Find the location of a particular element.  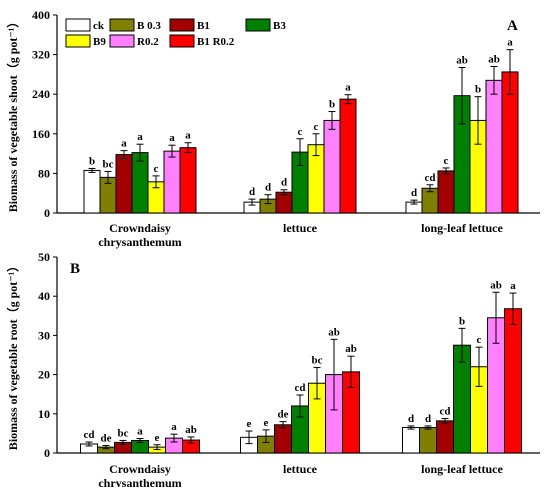

y-tick-label: 10 is located at coordinates (44, 414).